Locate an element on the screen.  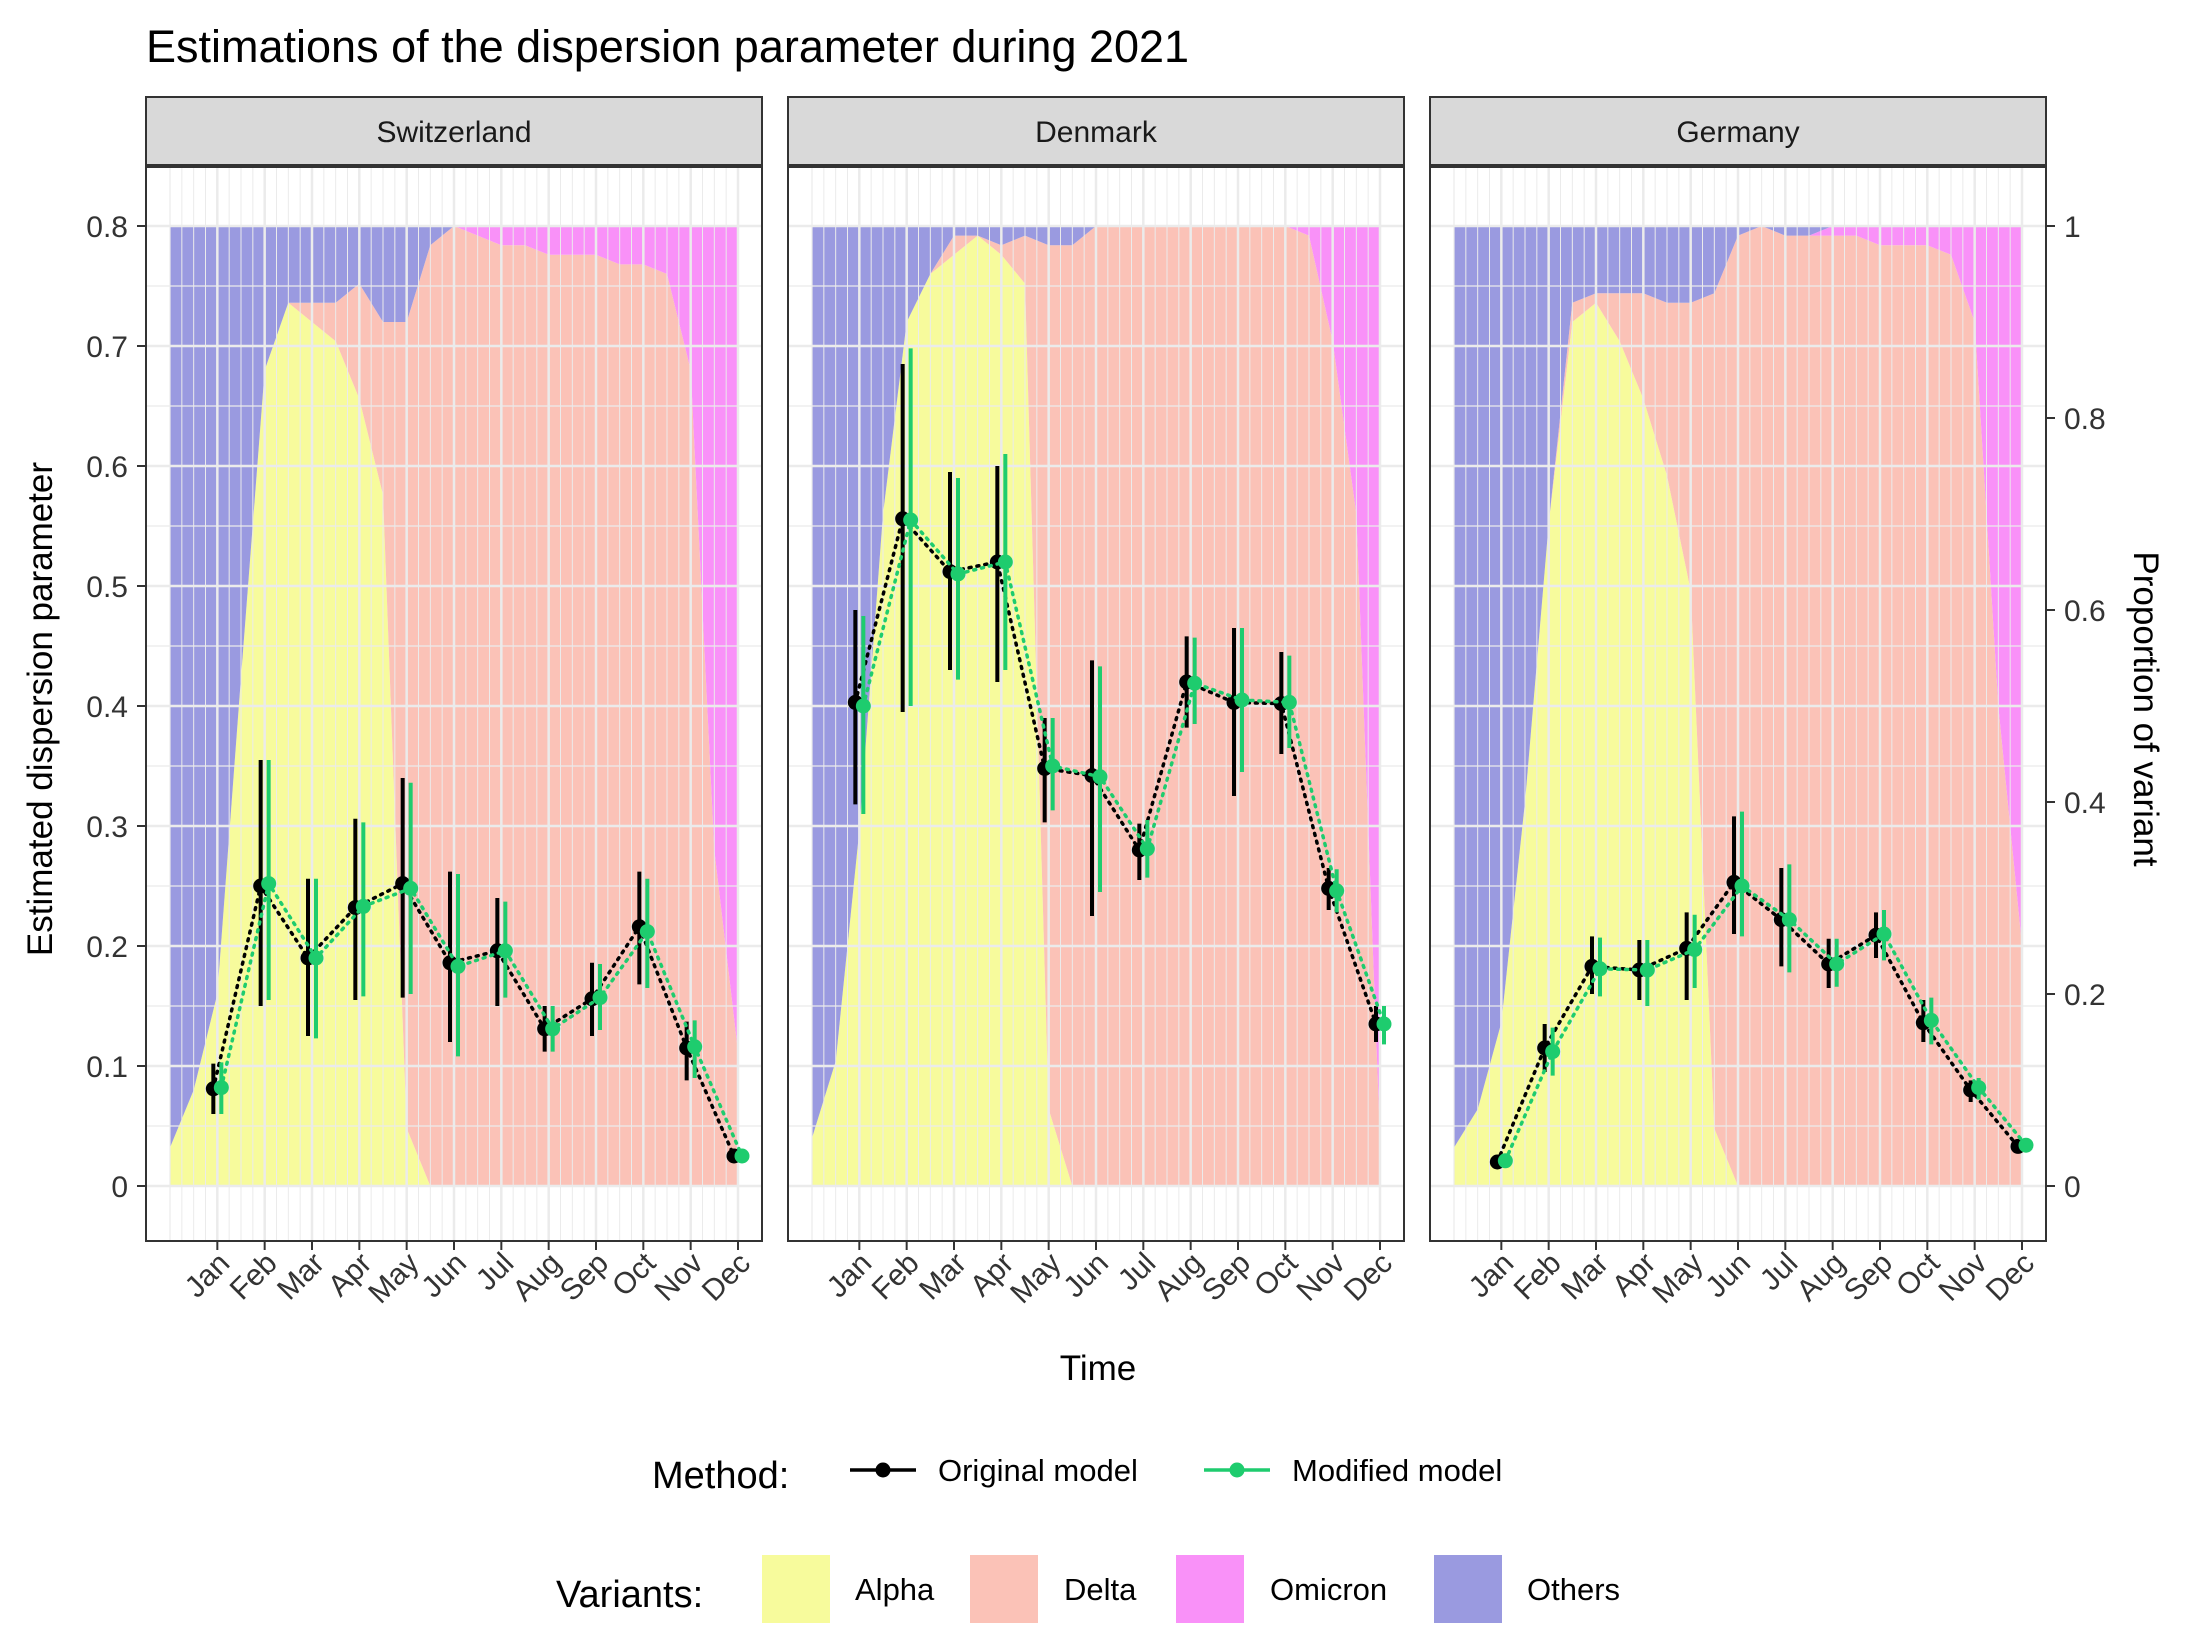
y-tick-label-left: 0.4 is located at coordinates (107, 707).